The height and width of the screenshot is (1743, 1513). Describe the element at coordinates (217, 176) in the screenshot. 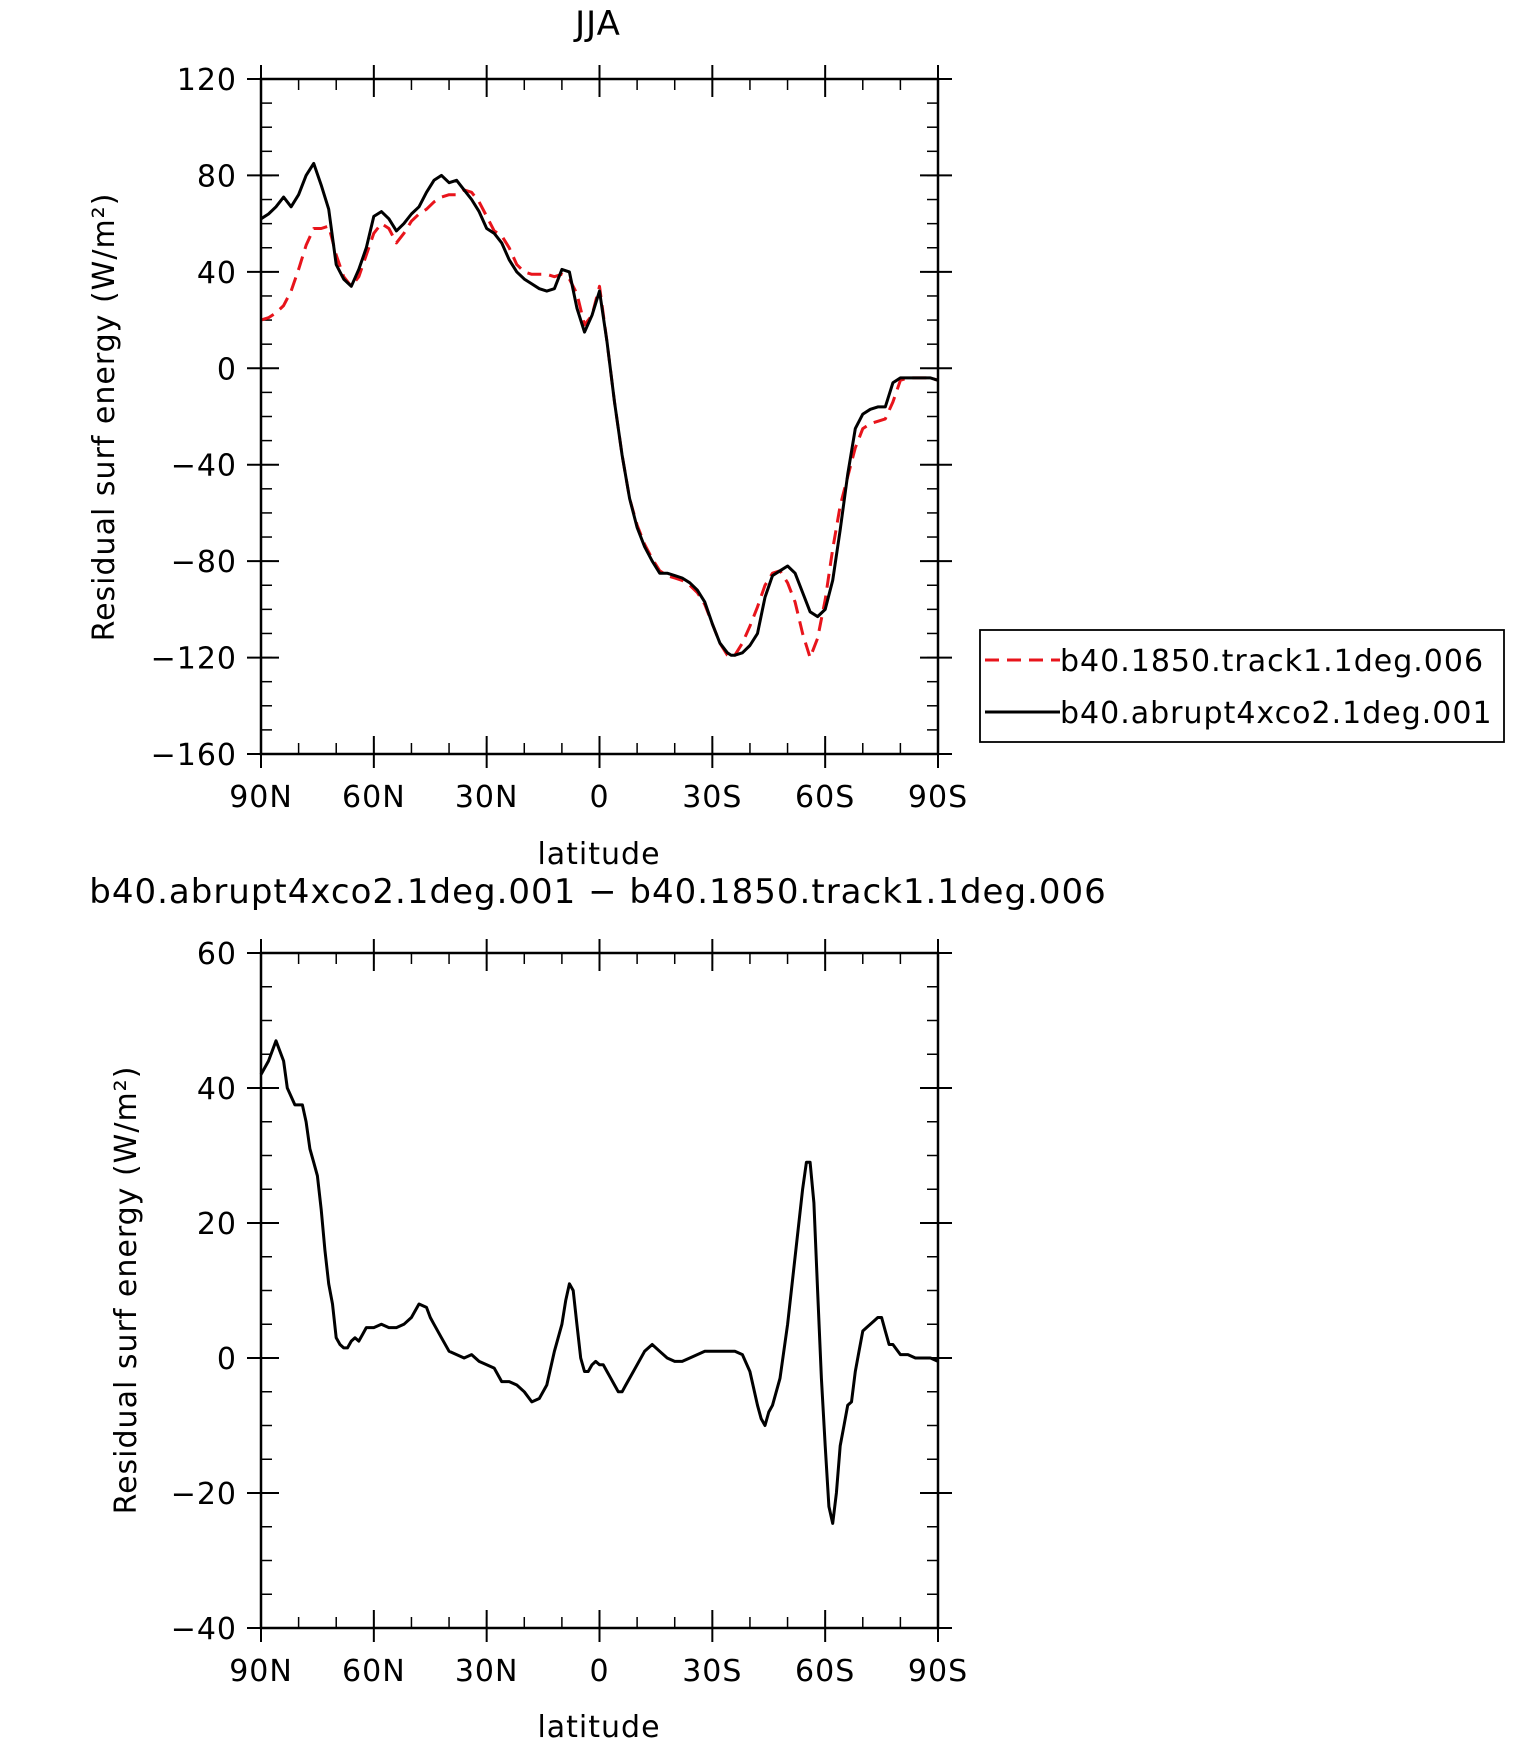

I see `y-tick-label: 80` at that location.